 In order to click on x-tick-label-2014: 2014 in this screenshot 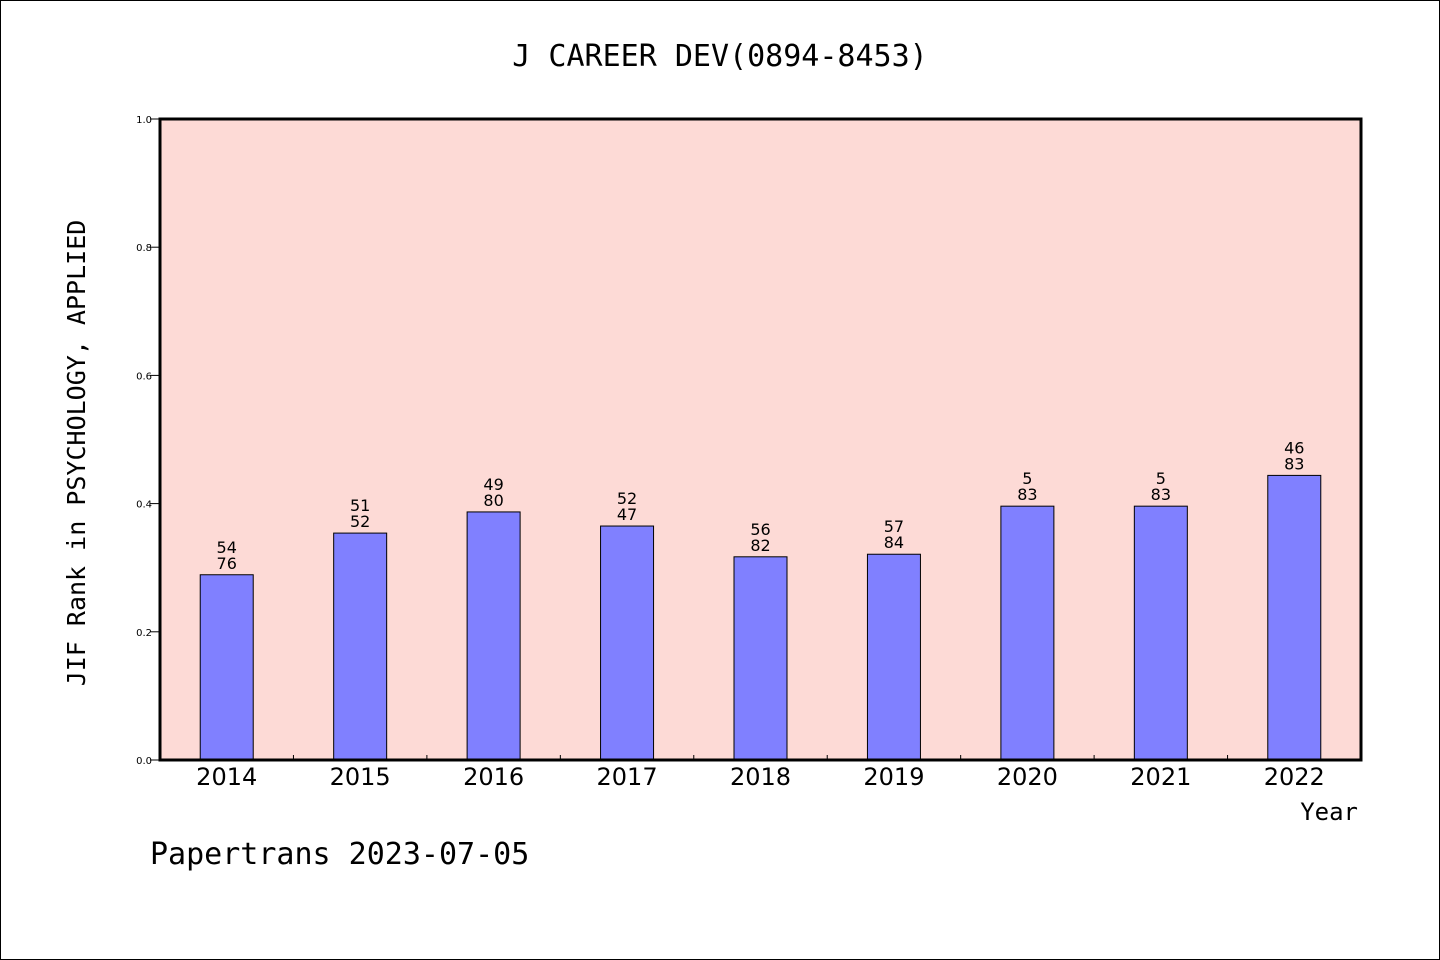, I will do `click(226, 777)`.